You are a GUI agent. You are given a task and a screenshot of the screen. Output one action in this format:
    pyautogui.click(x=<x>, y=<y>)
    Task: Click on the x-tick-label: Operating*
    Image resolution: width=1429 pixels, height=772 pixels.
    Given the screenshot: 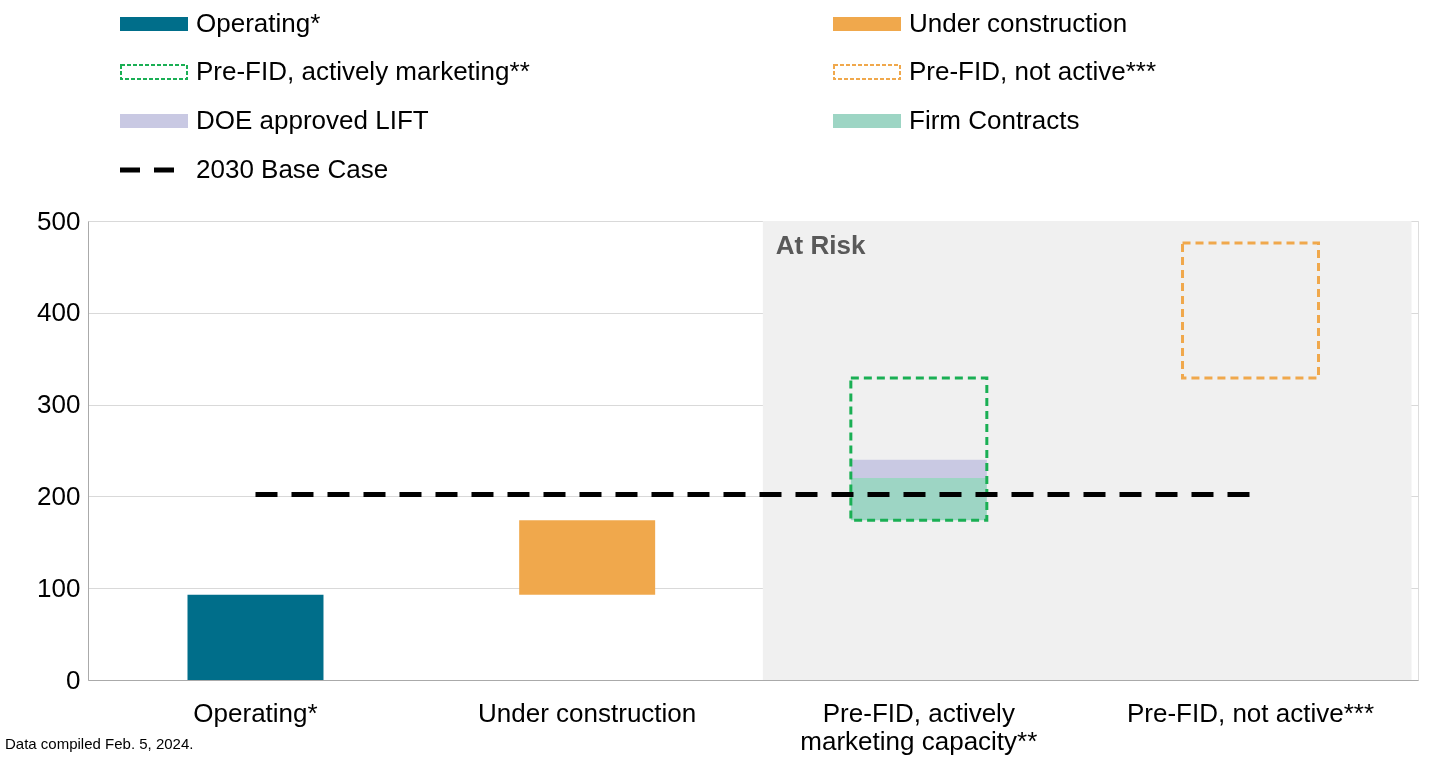 What is the action you would take?
    pyautogui.click(x=255, y=712)
    